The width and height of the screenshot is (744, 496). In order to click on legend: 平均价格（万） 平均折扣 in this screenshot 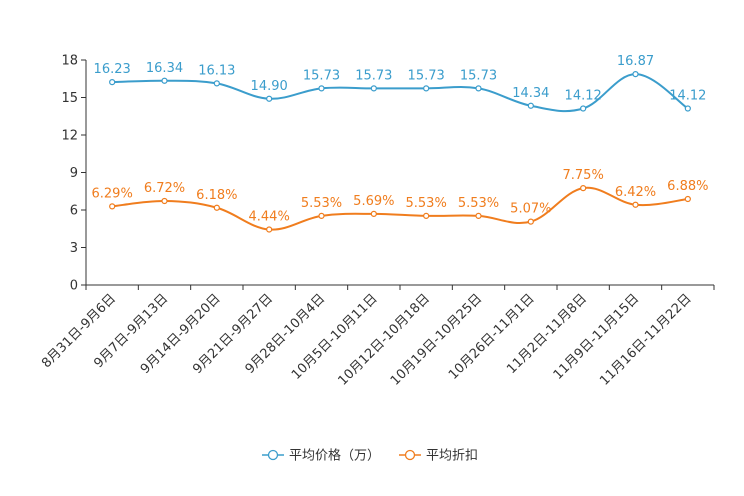, I will do `click(370, 456)`.